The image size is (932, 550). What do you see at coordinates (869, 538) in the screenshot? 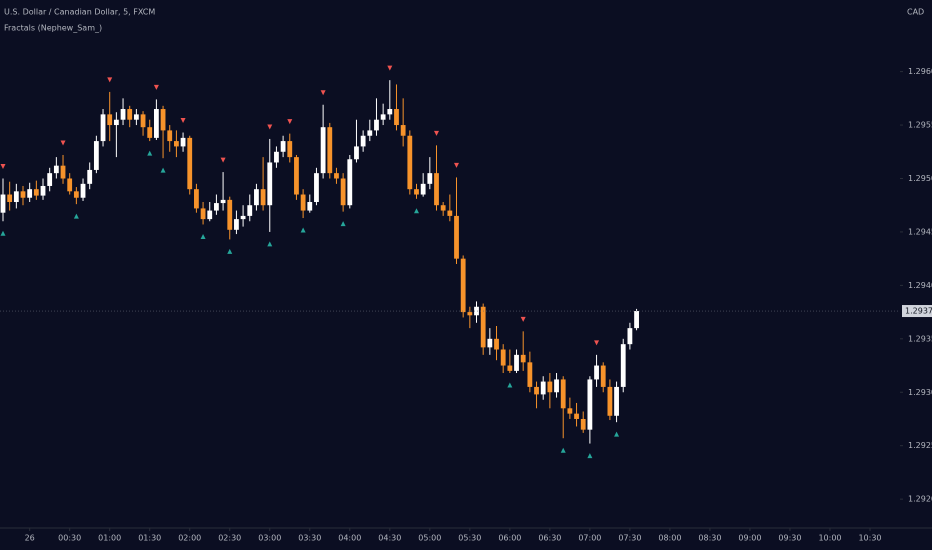
I see `x-tick-label: 10:30` at bounding box center [869, 538].